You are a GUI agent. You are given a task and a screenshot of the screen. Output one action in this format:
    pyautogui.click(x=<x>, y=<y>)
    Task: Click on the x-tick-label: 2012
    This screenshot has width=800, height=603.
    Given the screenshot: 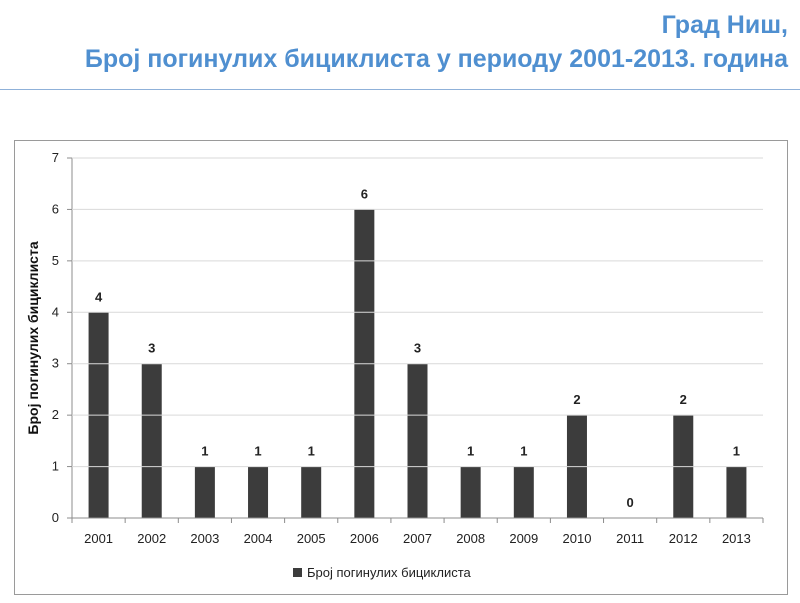 What is the action you would take?
    pyautogui.click(x=683, y=538)
    